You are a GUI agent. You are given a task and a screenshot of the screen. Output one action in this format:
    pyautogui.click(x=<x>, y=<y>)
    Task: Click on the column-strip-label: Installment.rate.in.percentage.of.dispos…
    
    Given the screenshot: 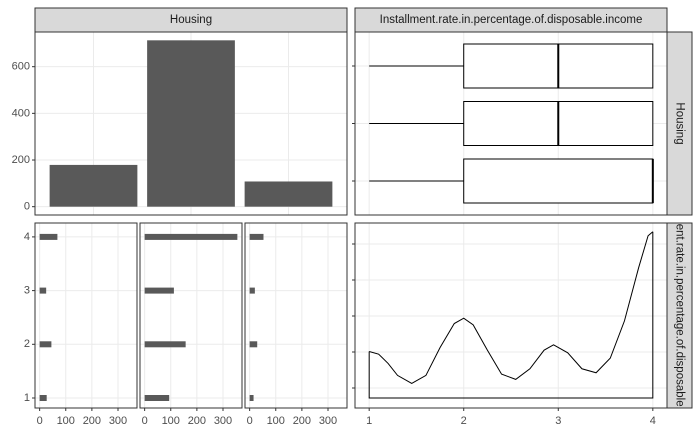 What is the action you would take?
    pyautogui.click(x=511, y=20)
    